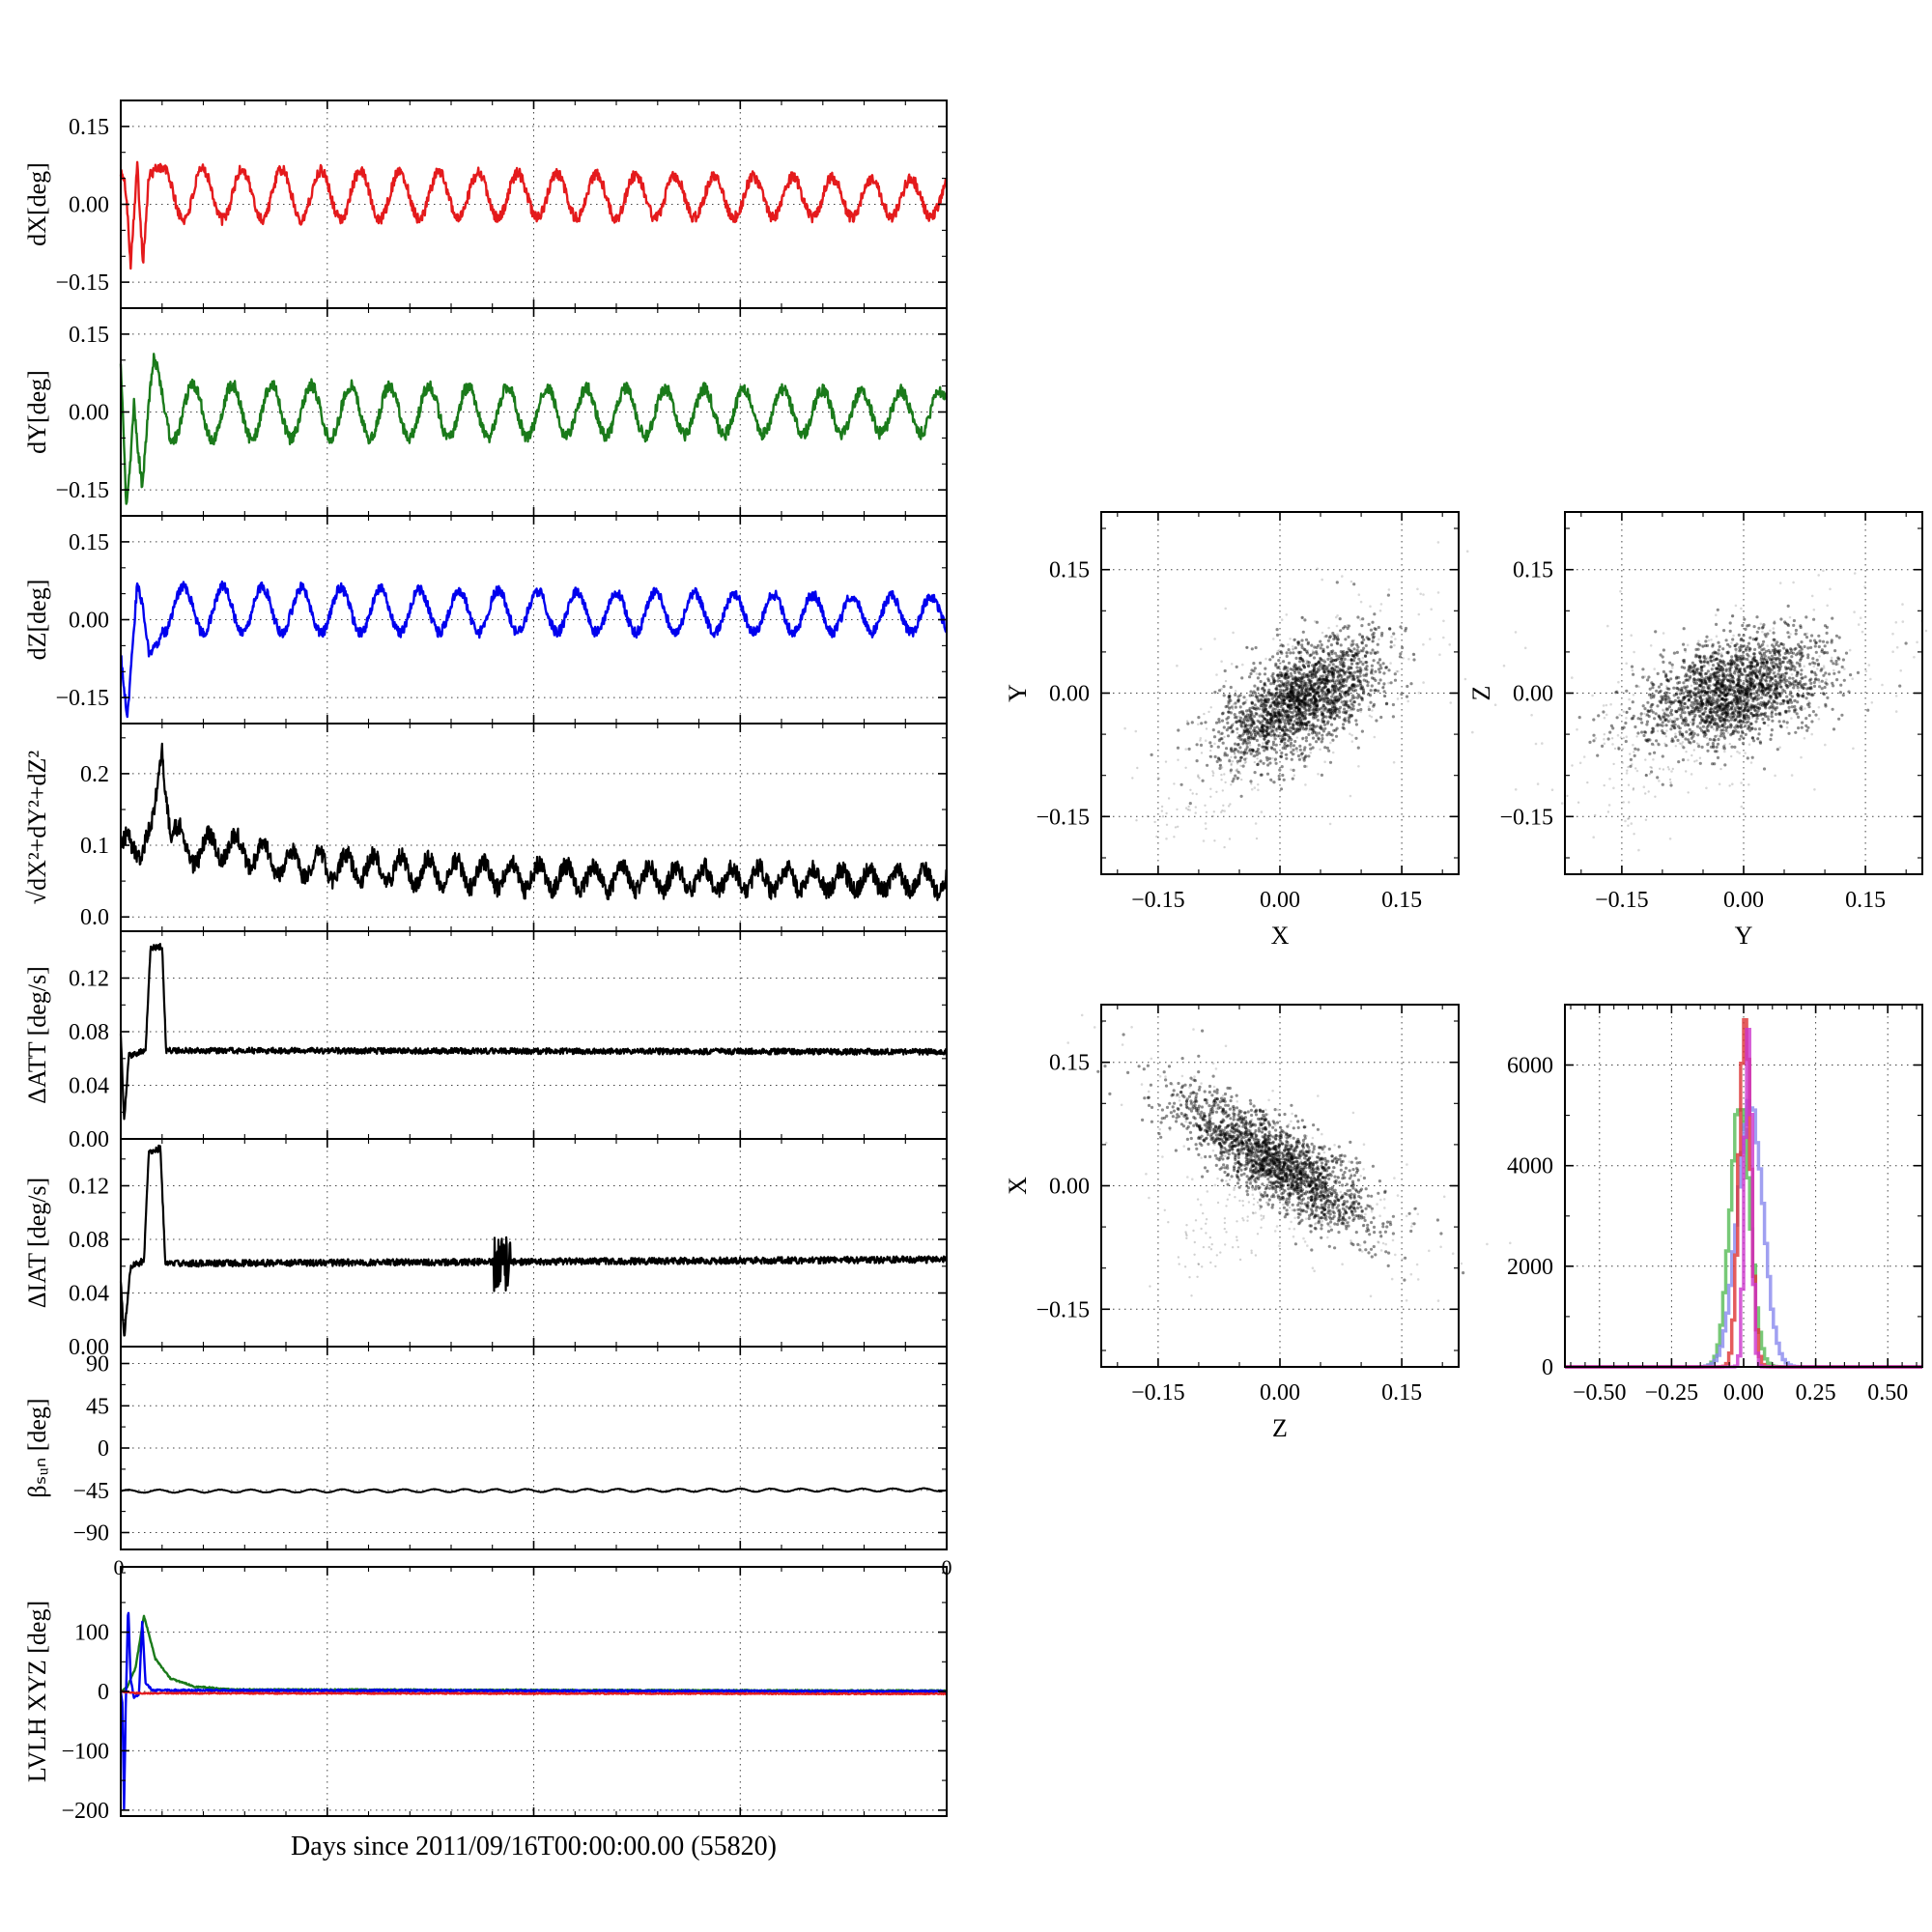  What do you see at coordinates (97, 1406) in the screenshot?
I see `svg-text: 45` at bounding box center [97, 1406].